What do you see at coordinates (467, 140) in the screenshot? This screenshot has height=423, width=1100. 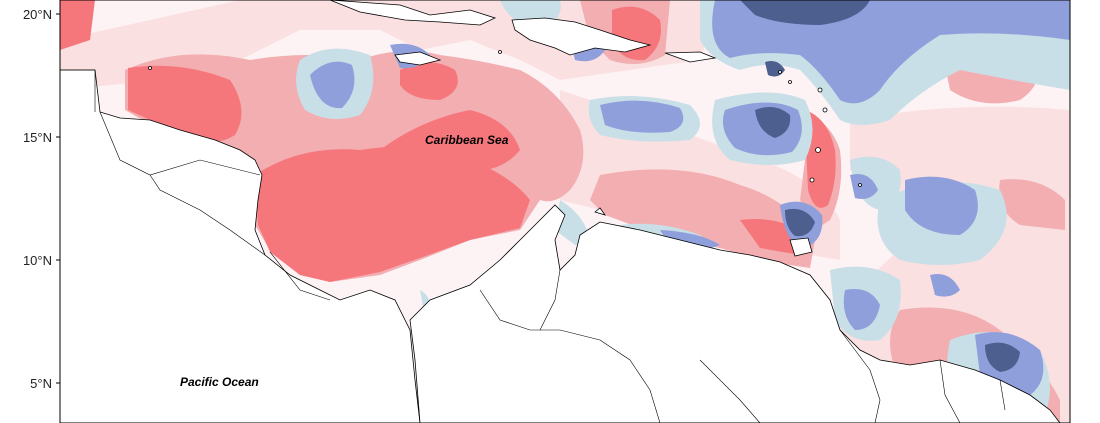 I see `caribbean-sea-label: Caribbean Sea` at bounding box center [467, 140].